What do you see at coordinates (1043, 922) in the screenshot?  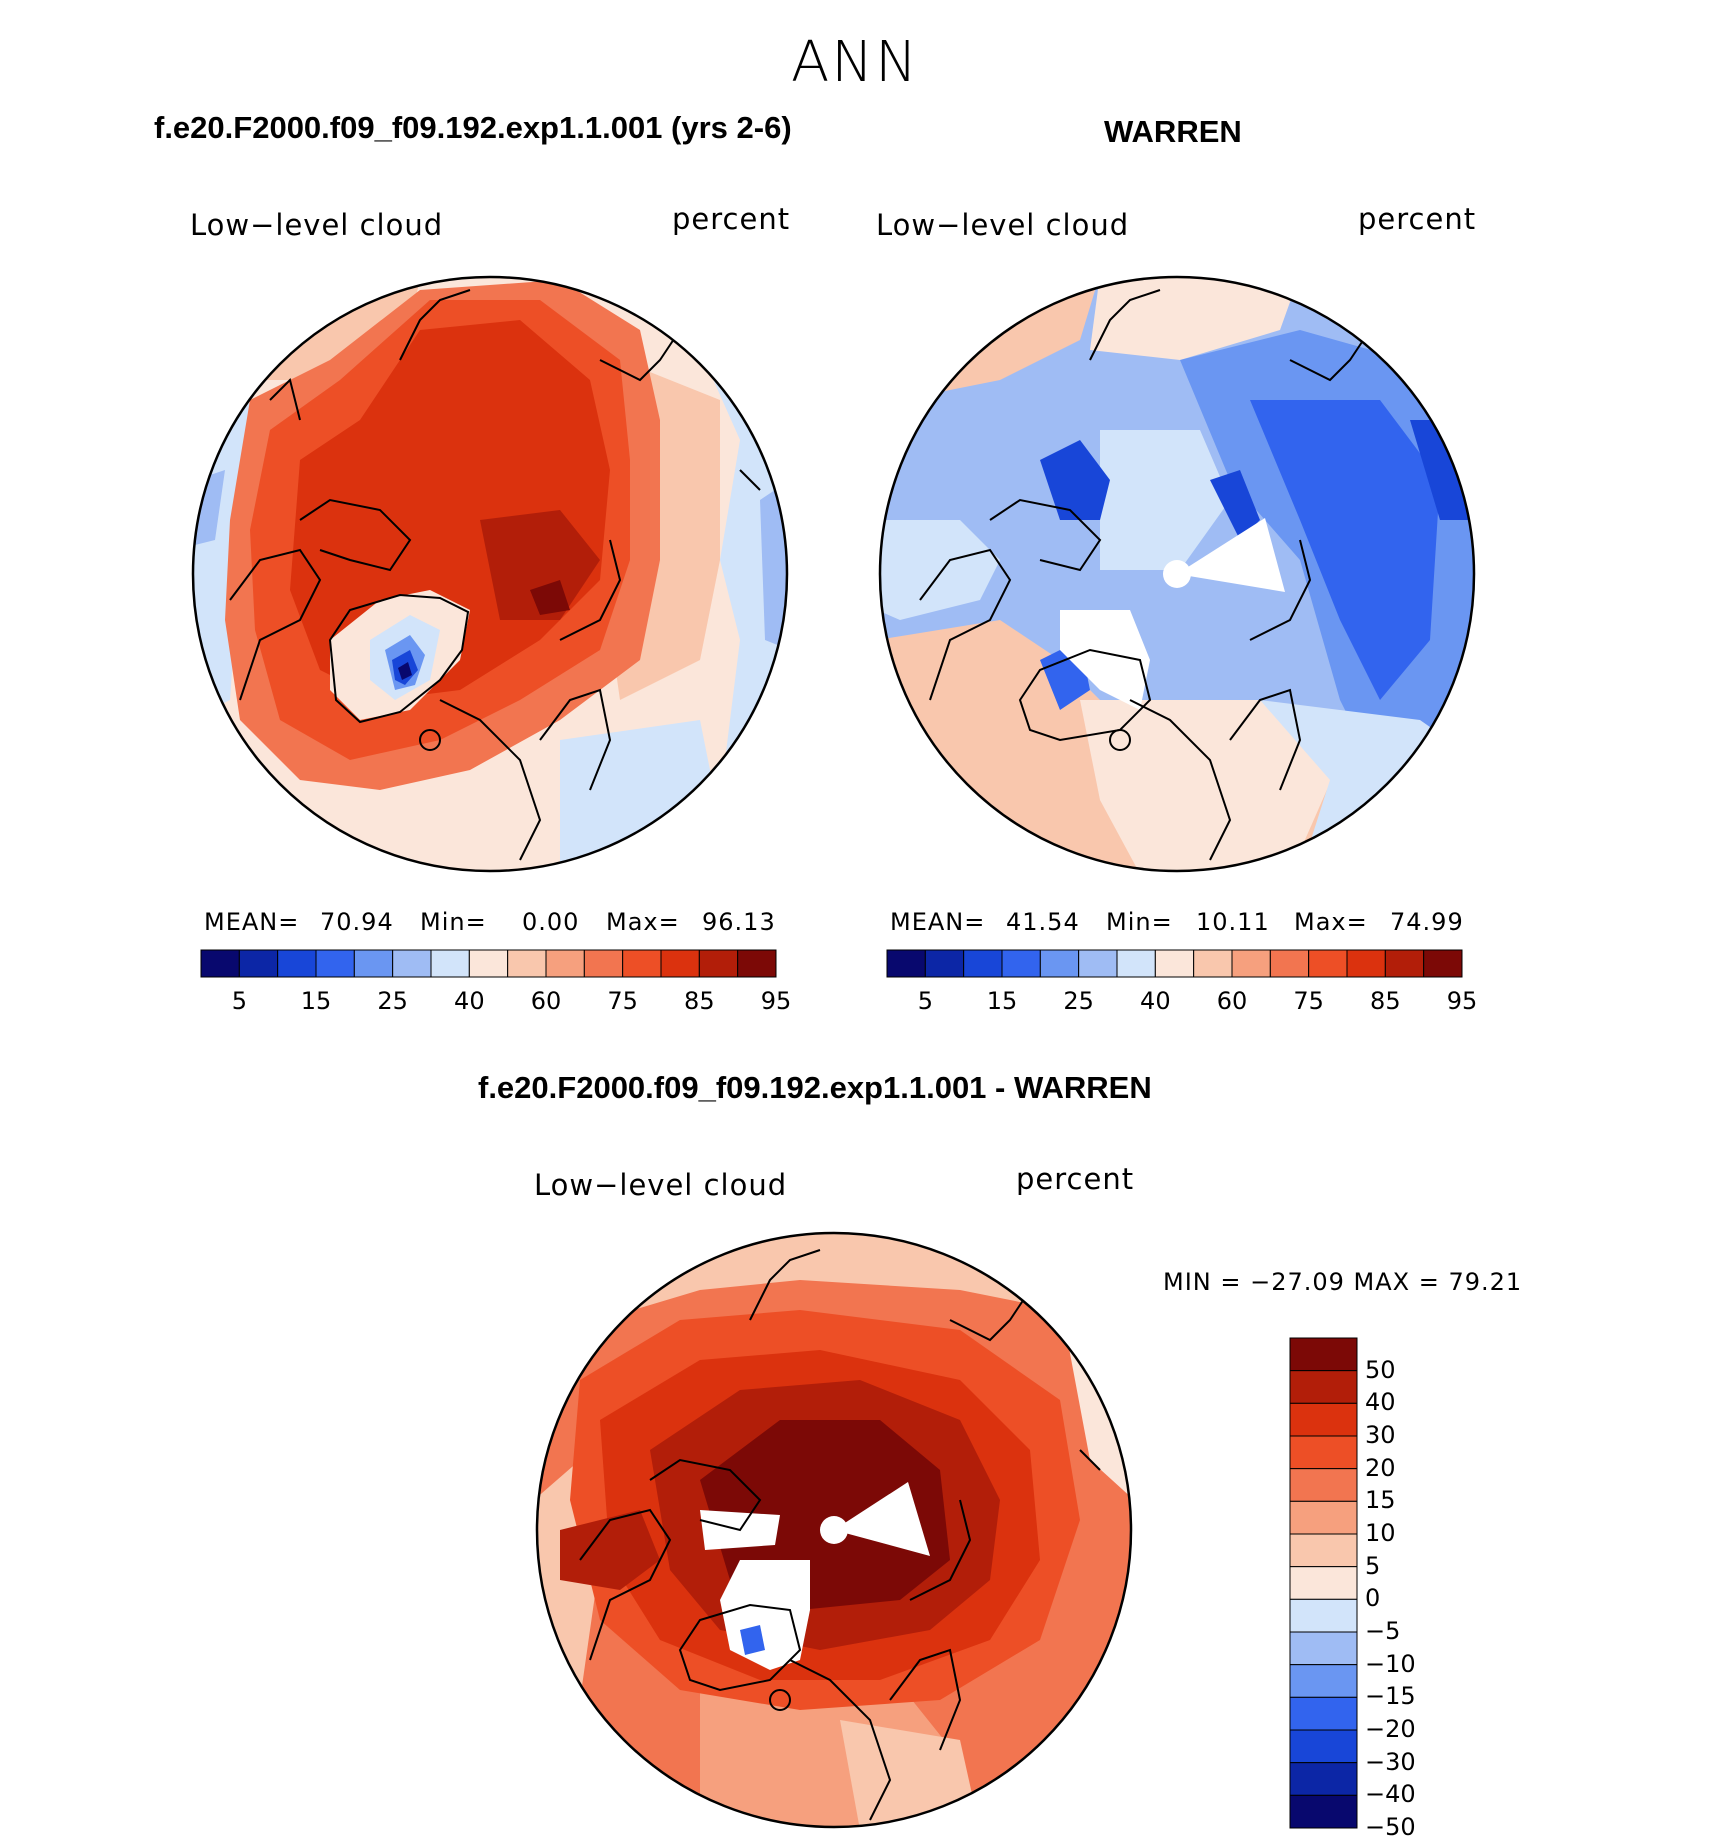 I see `panel2-mean-value: 41.54` at bounding box center [1043, 922].